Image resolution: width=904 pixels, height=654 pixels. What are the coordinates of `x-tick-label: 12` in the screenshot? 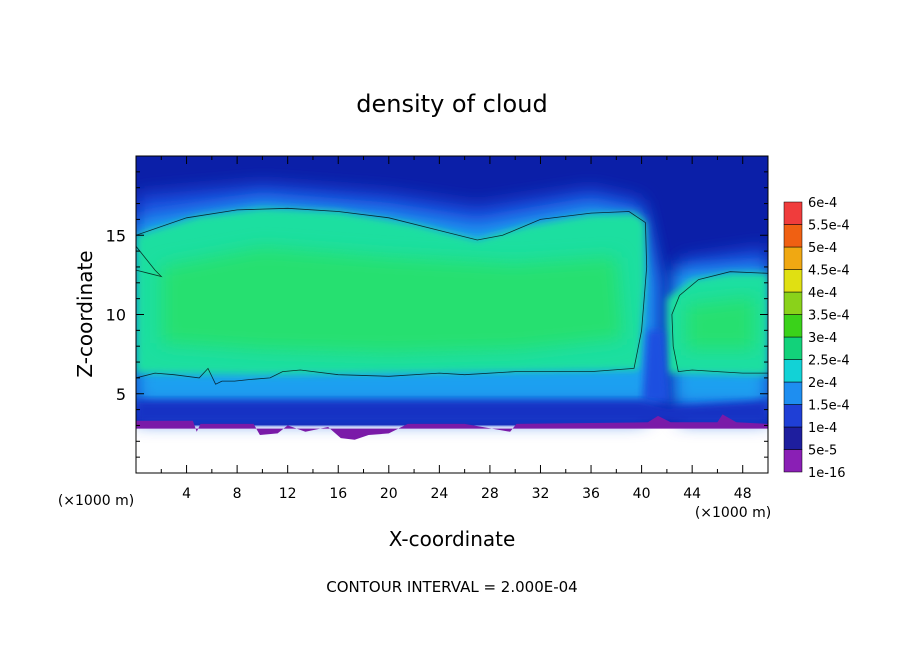 It's located at (288, 494).